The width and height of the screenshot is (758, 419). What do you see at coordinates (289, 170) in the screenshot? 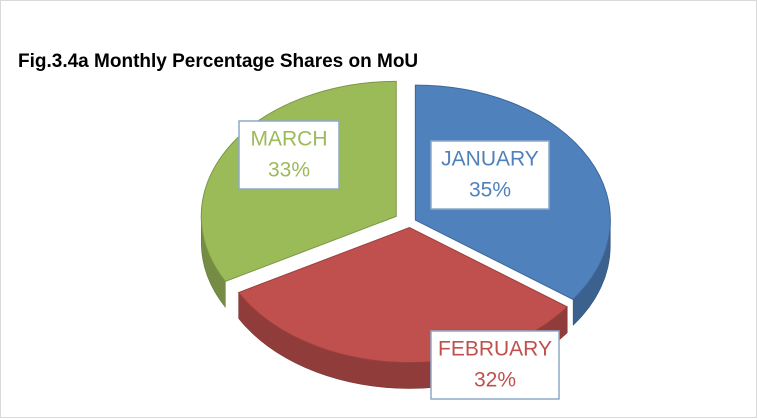
I see `data-label-value: 33%` at bounding box center [289, 170].